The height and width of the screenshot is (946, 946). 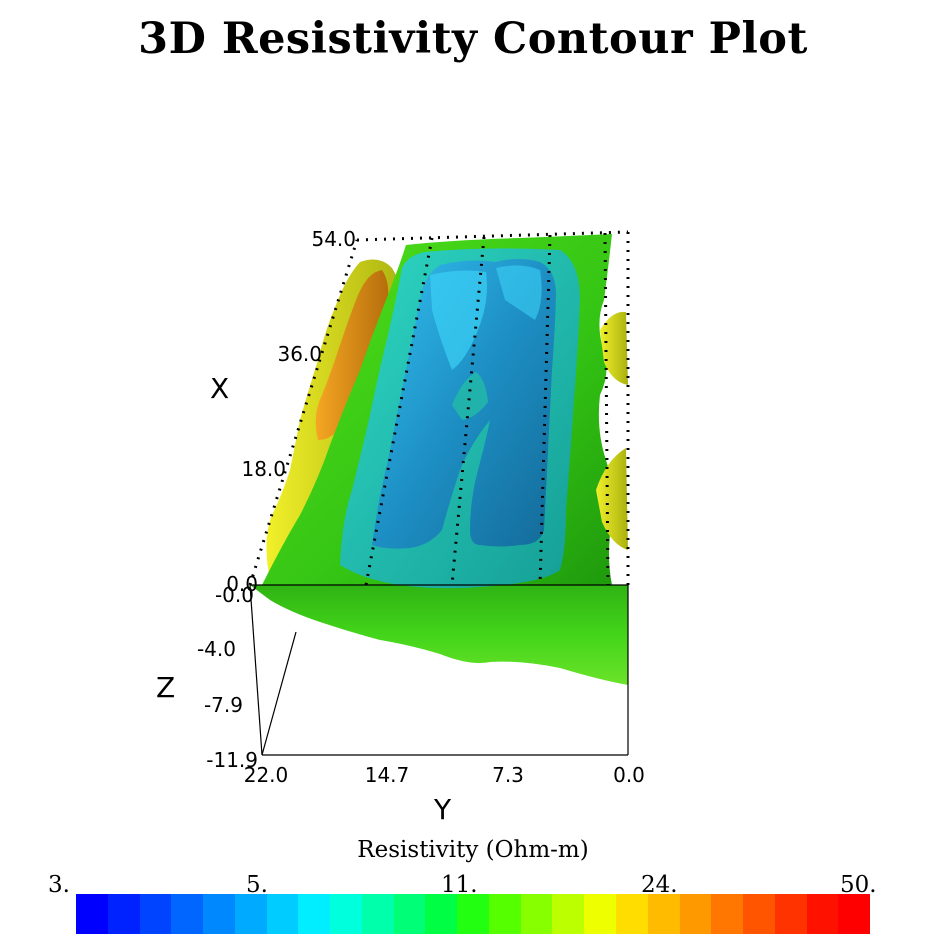 I want to click on y-tick-0: 0.0, so click(x=629, y=775).